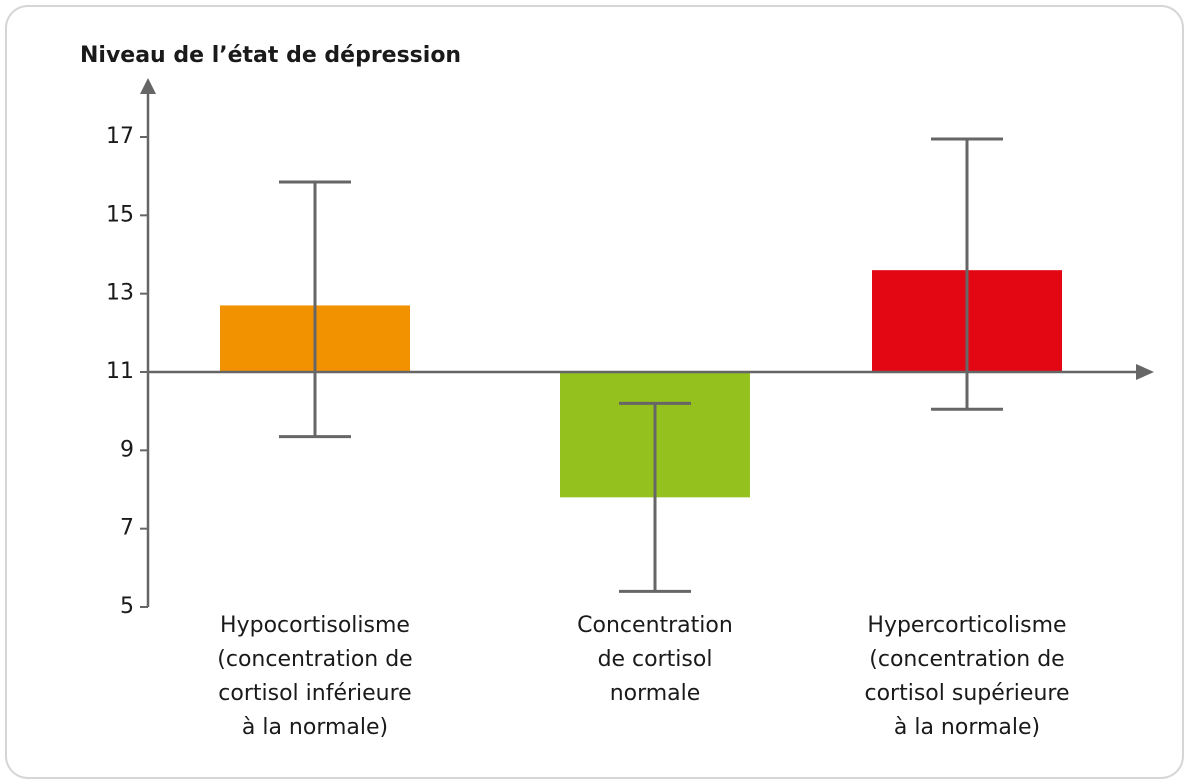 The height and width of the screenshot is (784, 1189). I want to click on y-tick-label: 9, so click(127, 449).